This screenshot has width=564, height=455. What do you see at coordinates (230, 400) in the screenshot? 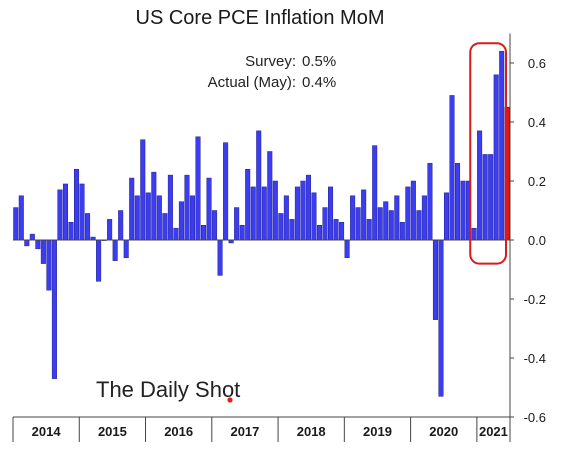
I see `watermark-dot` at bounding box center [230, 400].